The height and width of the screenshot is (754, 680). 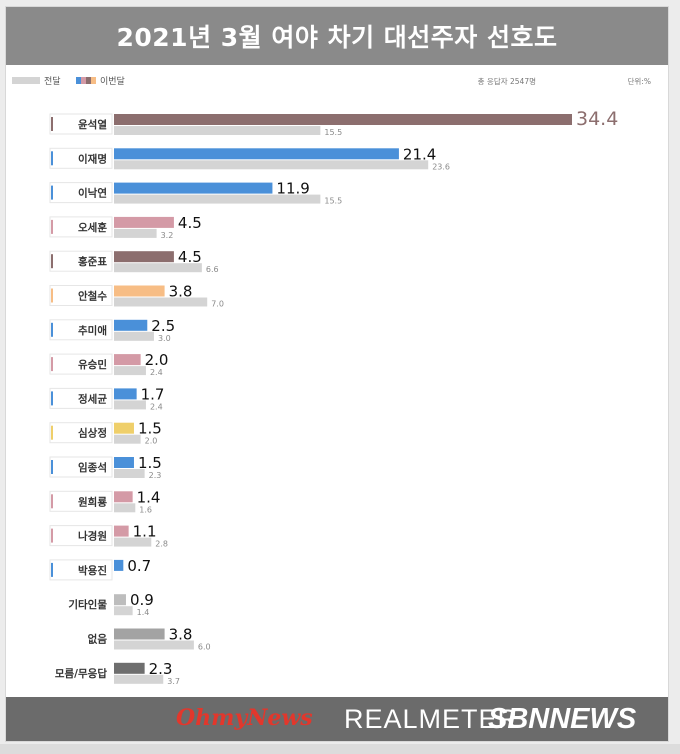 I want to click on previous-value-label: 2.0, so click(x=151, y=441).